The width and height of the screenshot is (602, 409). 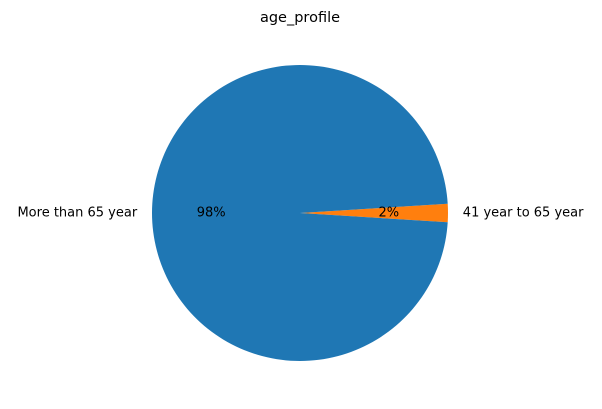 What do you see at coordinates (300, 18) in the screenshot?
I see `chart-title: age_profile` at bounding box center [300, 18].